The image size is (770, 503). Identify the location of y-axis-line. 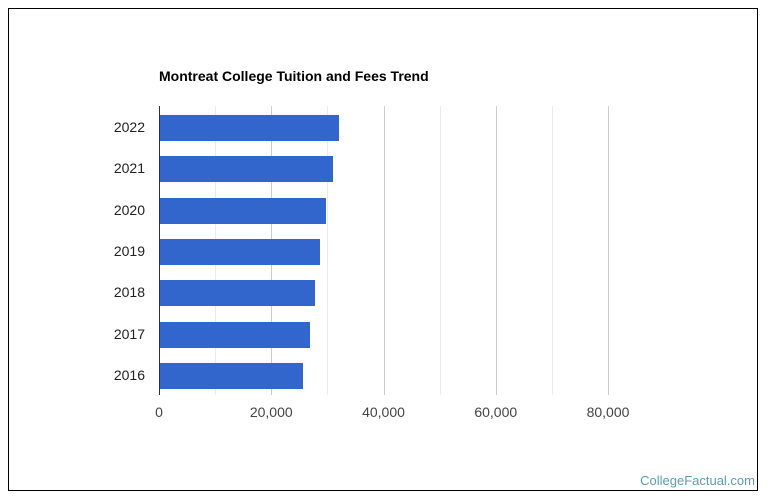
(159, 250).